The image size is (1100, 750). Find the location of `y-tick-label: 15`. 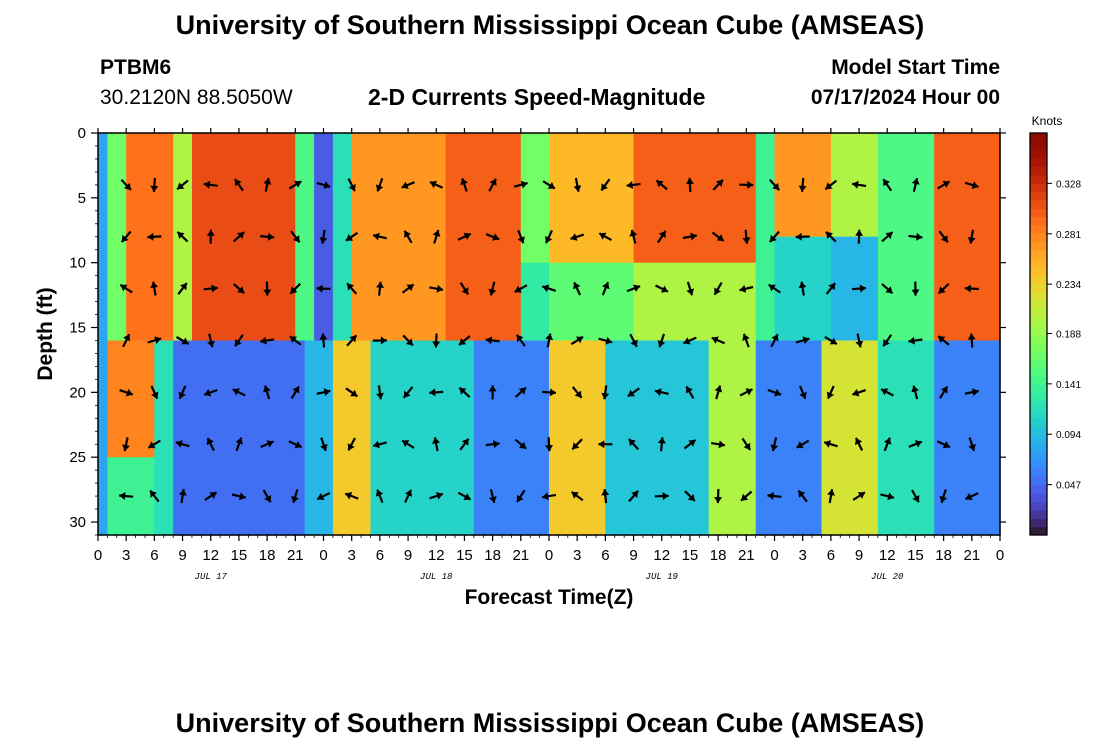

y-tick-label: 15 is located at coordinates (77, 328).